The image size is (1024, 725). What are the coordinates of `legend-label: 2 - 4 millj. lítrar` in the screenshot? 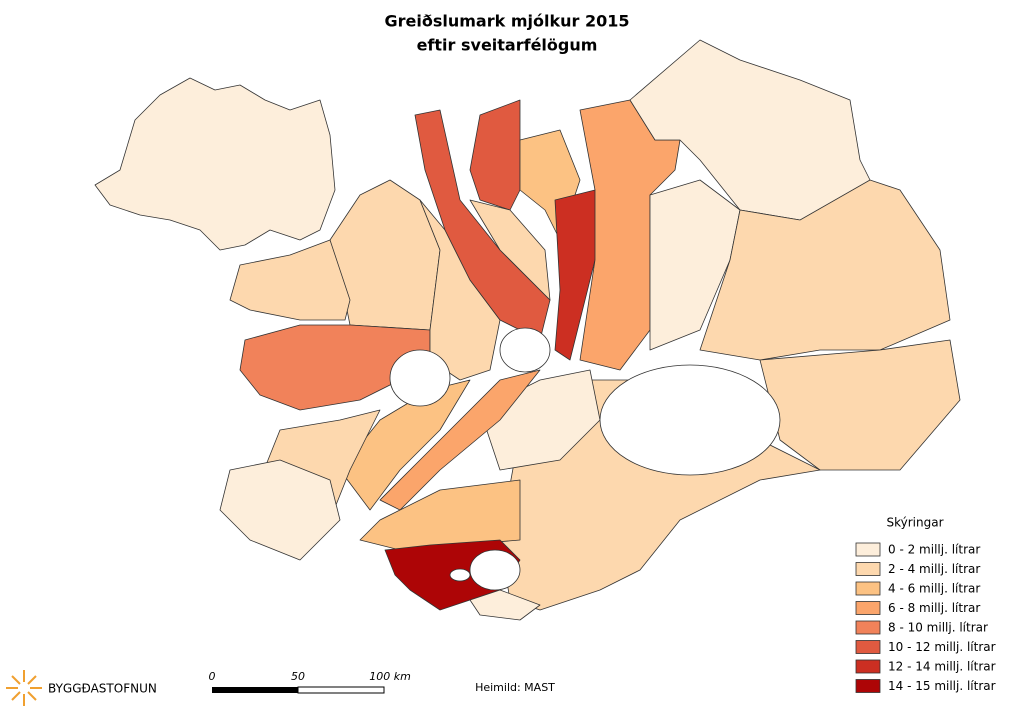 It's located at (934, 569).